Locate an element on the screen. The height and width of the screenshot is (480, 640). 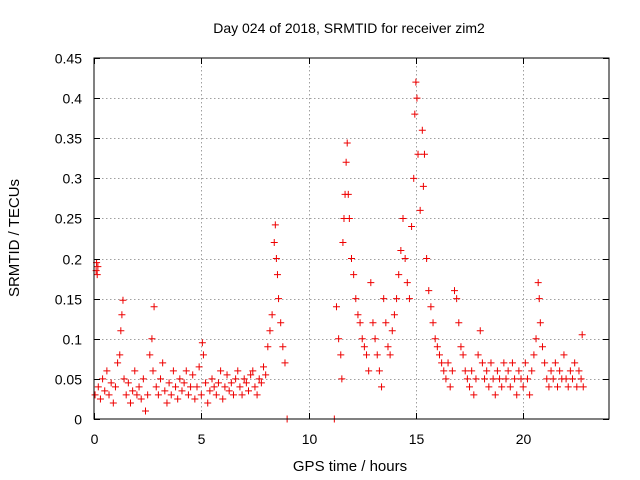
y-tick-label: 0.25 is located at coordinates (68, 219).